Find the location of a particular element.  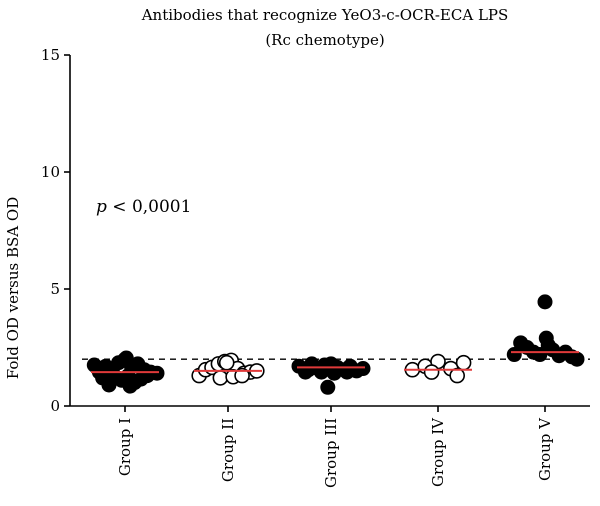

p-value-text: < 0,0001 is located at coordinates (149, 207).